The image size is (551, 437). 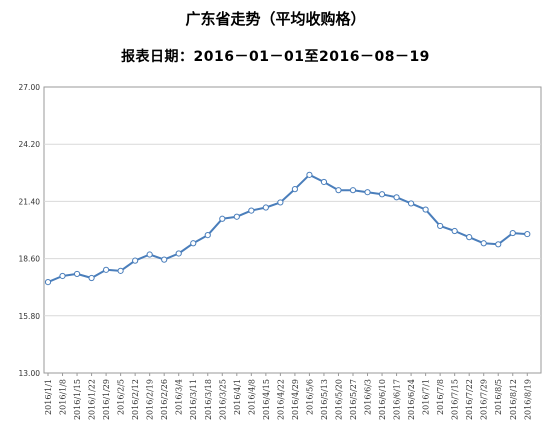 What do you see at coordinates (135, 399) in the screenshot?
I see `x-tick-label: 2016/2/12` at bounding box center [135, 399].